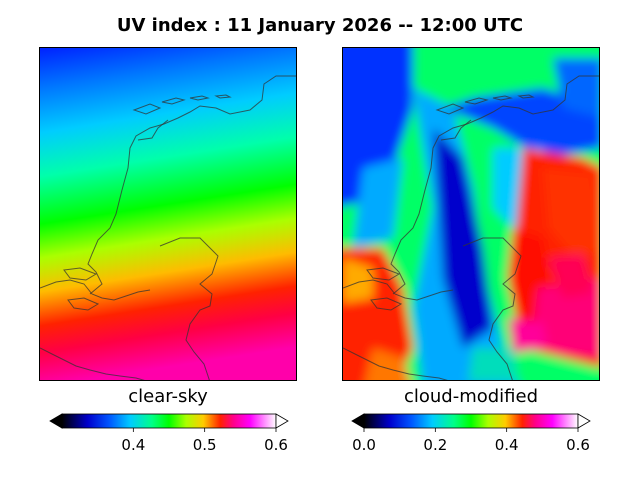 This screenshot has width=640, height=480. I want to click on cloud-modified-label: cloud-modified, so click(471, 396).